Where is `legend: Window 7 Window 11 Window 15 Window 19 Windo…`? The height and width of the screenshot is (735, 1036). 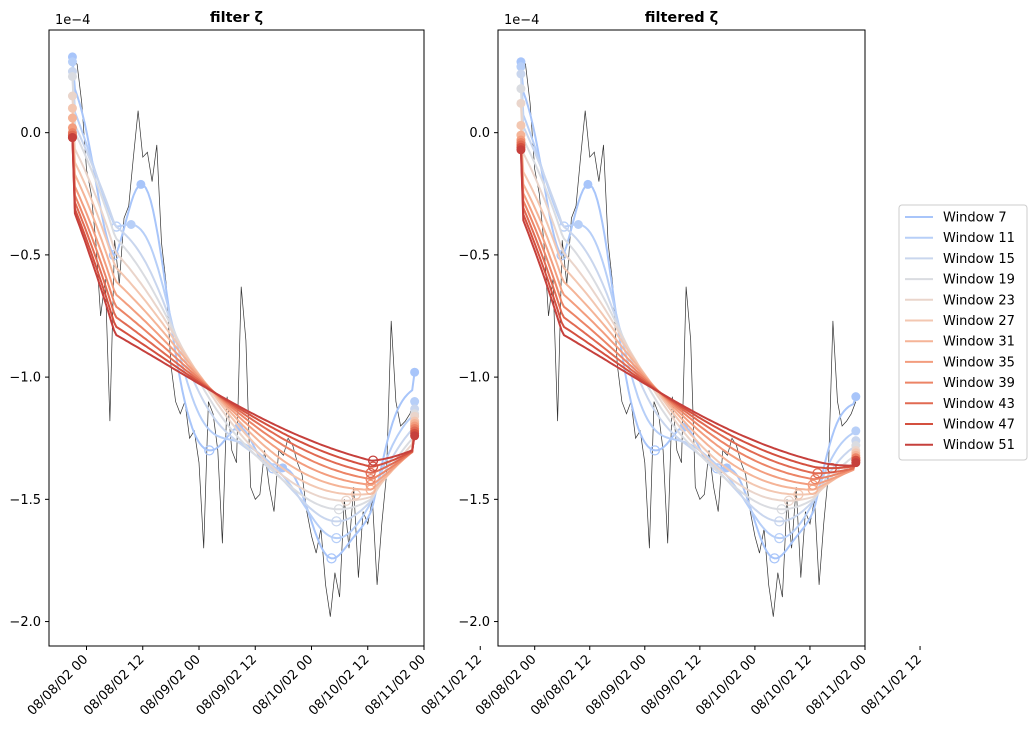 legend: Window 7 Window 11 Window 15 Window 19 Windo… is located at coordinates (963, 332).